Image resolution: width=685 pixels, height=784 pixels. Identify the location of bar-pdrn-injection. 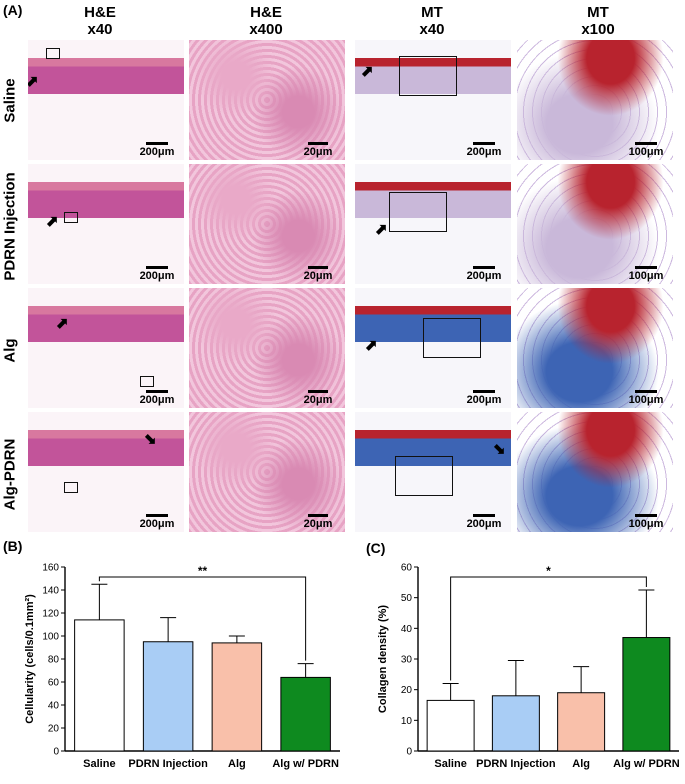
(168, 696).